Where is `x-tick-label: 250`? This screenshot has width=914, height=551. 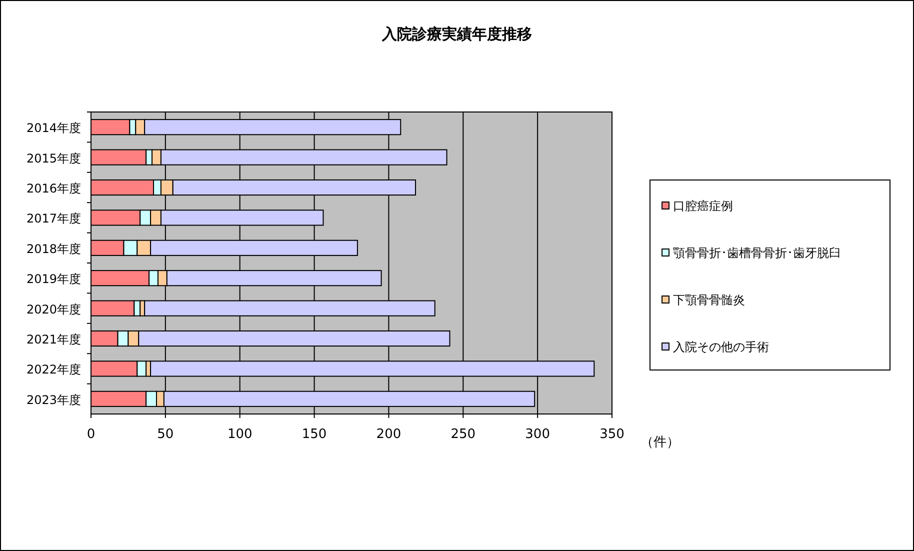
x-tick-label: 250 is located at coordinates (463, 434).